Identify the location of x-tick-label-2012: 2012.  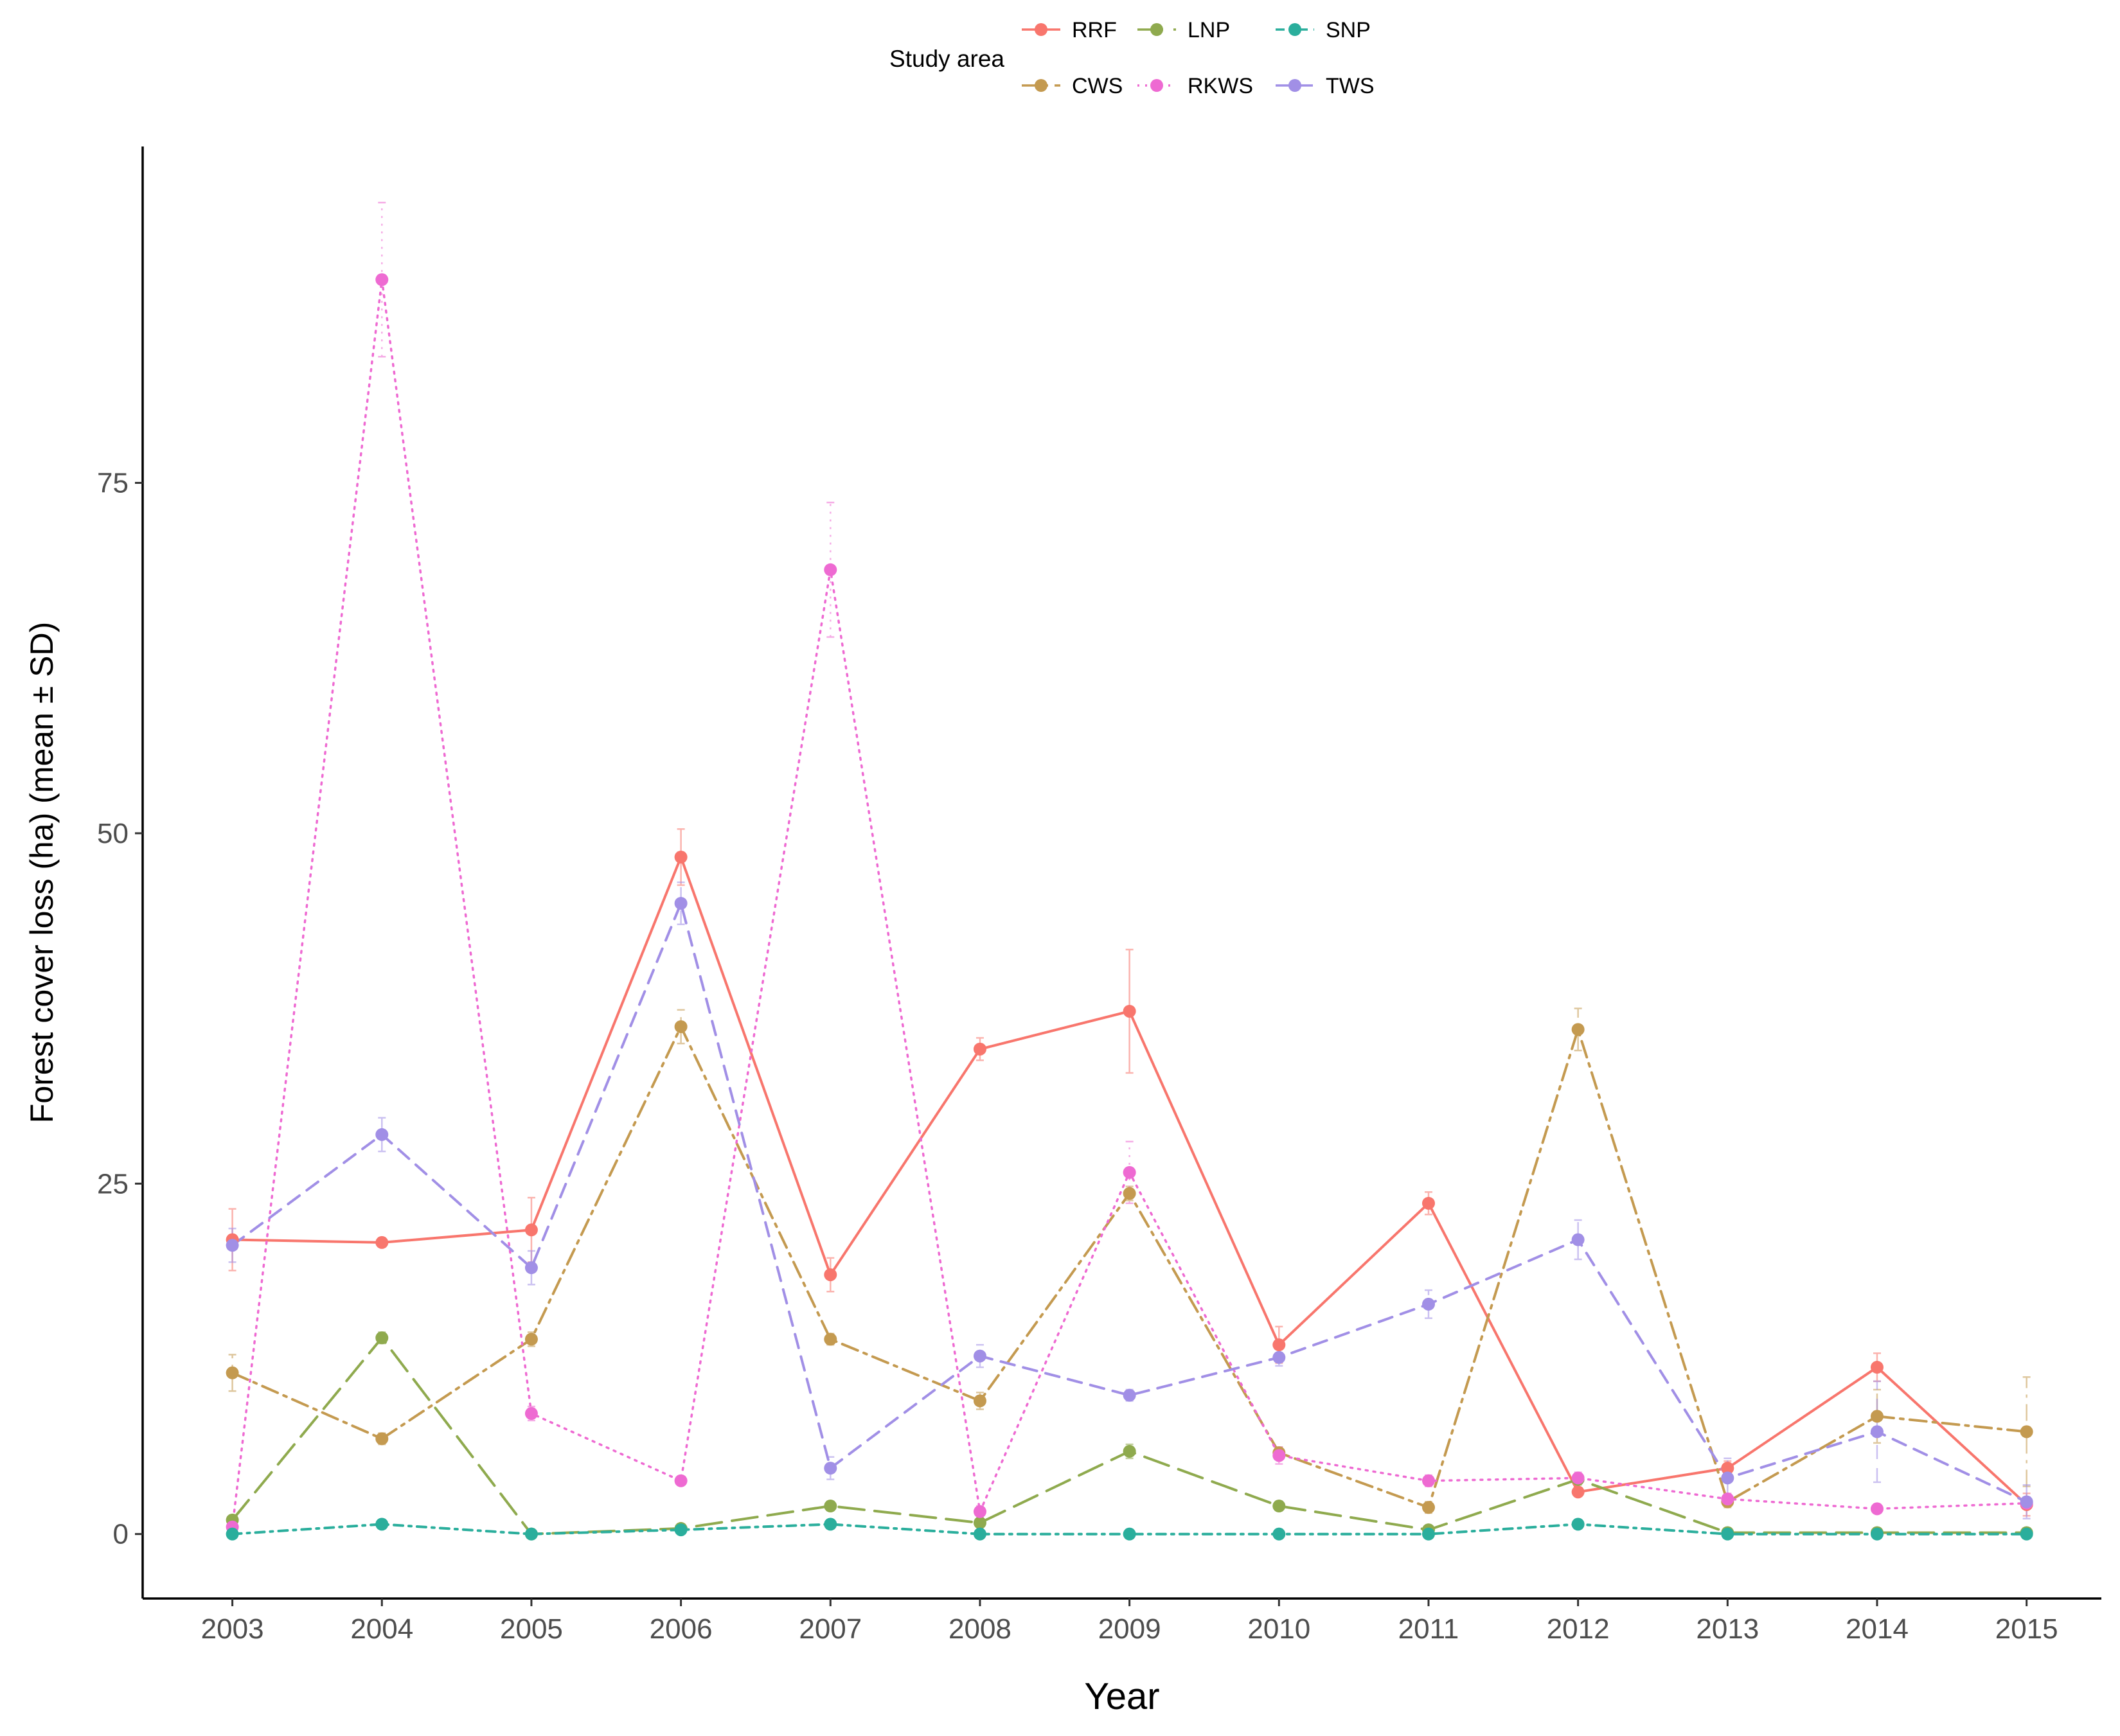
(1578, 1629).